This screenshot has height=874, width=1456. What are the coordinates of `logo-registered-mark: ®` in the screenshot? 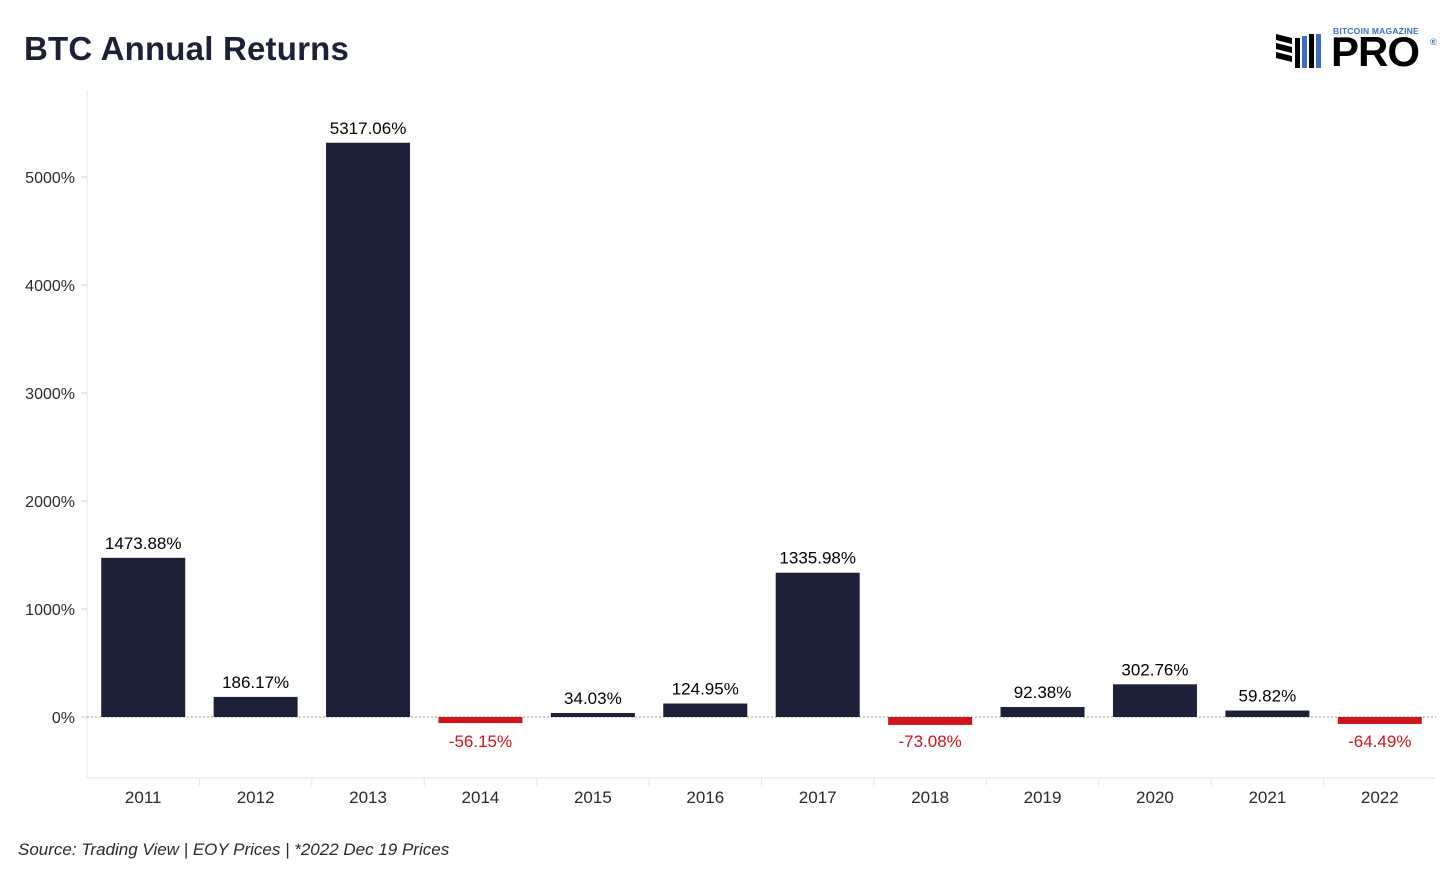 It's located at (1433, 42).